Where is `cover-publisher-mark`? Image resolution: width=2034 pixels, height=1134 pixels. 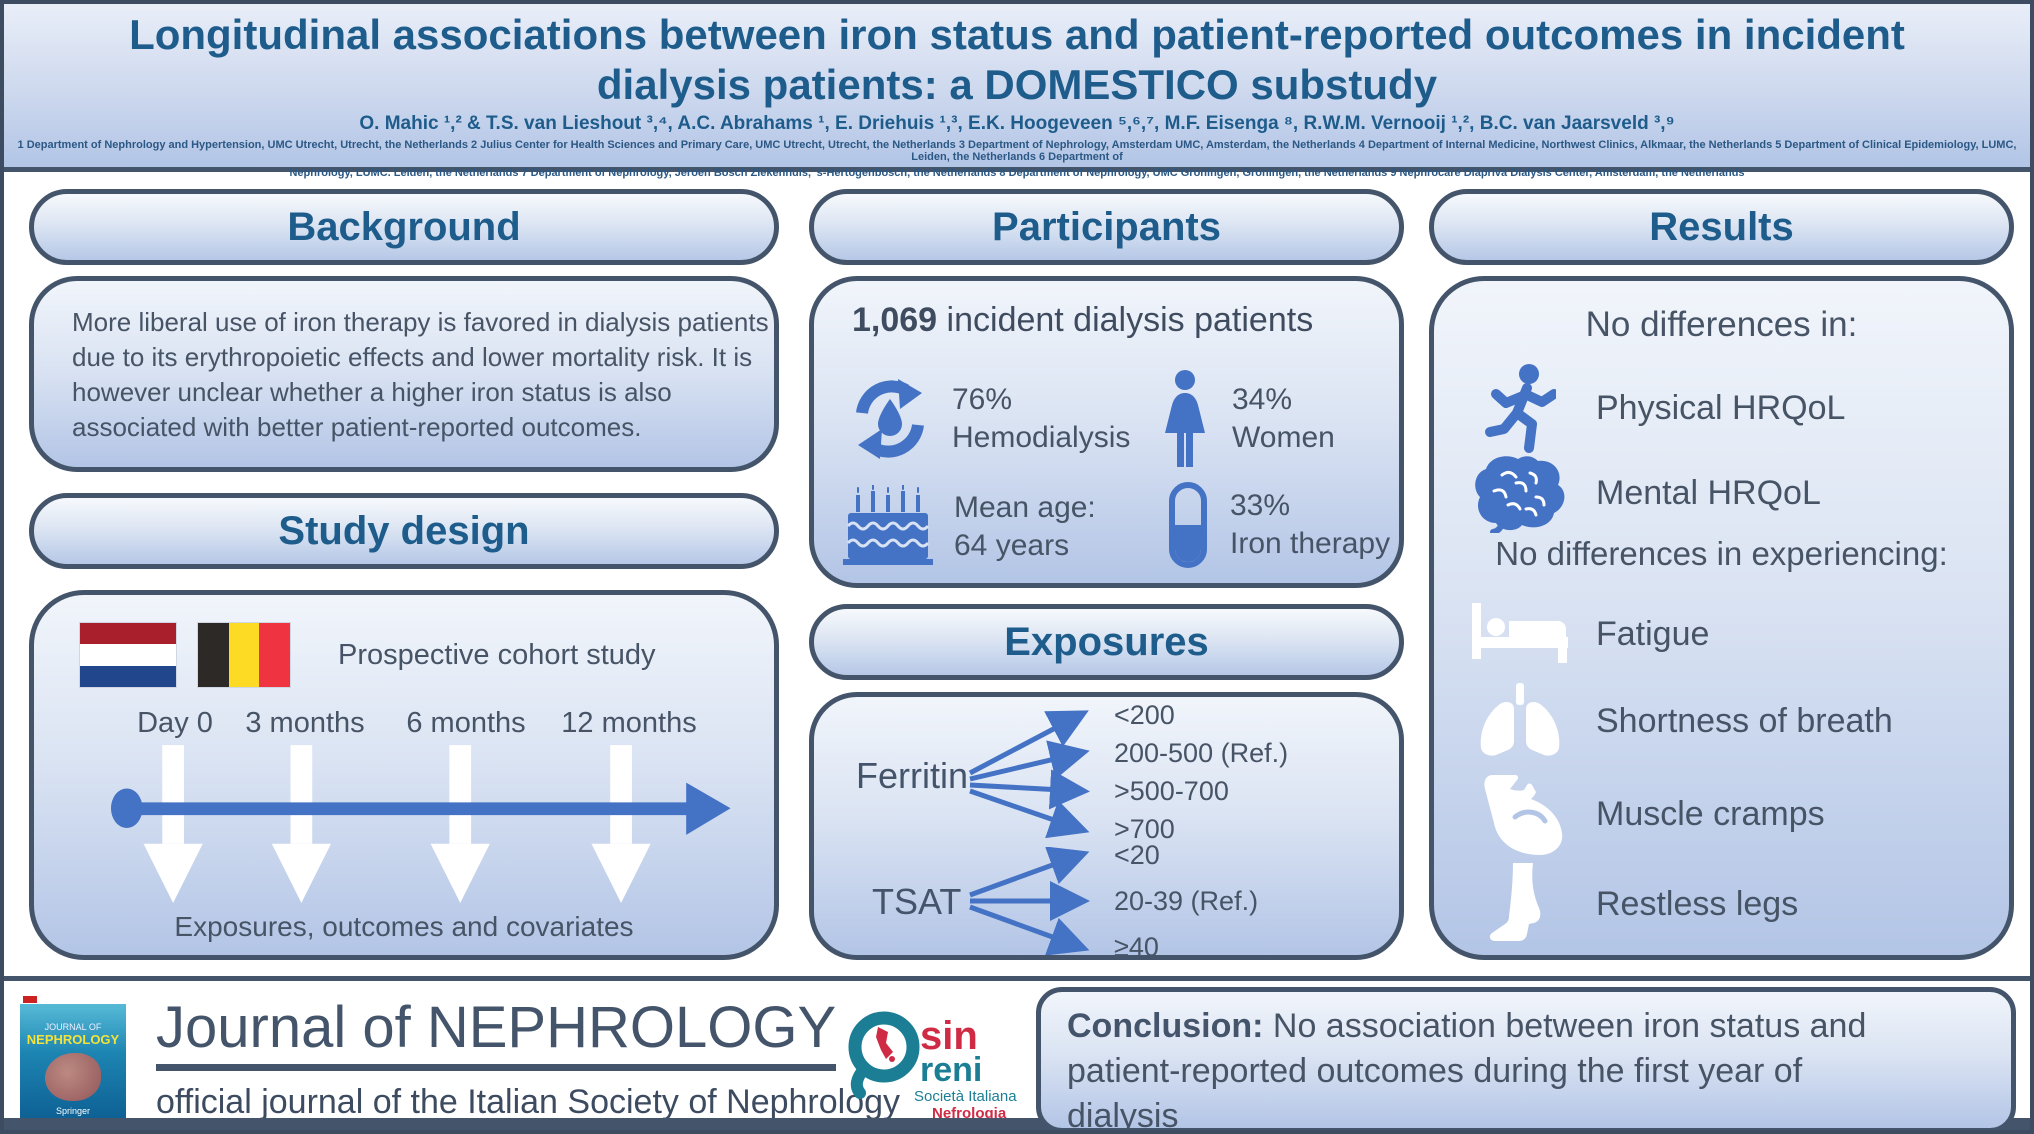
cover-publisher-mark is located at coordinates (30, 999).